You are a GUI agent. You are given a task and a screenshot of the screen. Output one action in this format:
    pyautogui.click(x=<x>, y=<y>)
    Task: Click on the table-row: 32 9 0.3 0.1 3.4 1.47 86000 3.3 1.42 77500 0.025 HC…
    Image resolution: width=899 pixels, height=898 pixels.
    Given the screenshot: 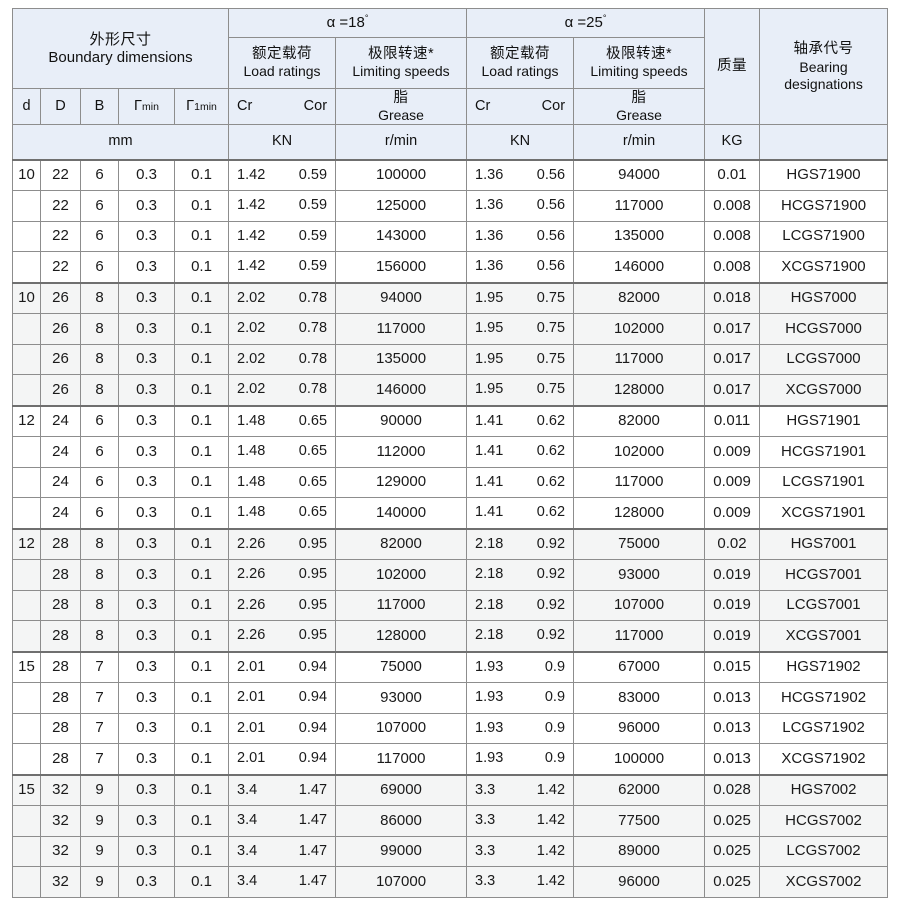 What is the action you would take?
    pyautogui.click(x=450, y=821)
    